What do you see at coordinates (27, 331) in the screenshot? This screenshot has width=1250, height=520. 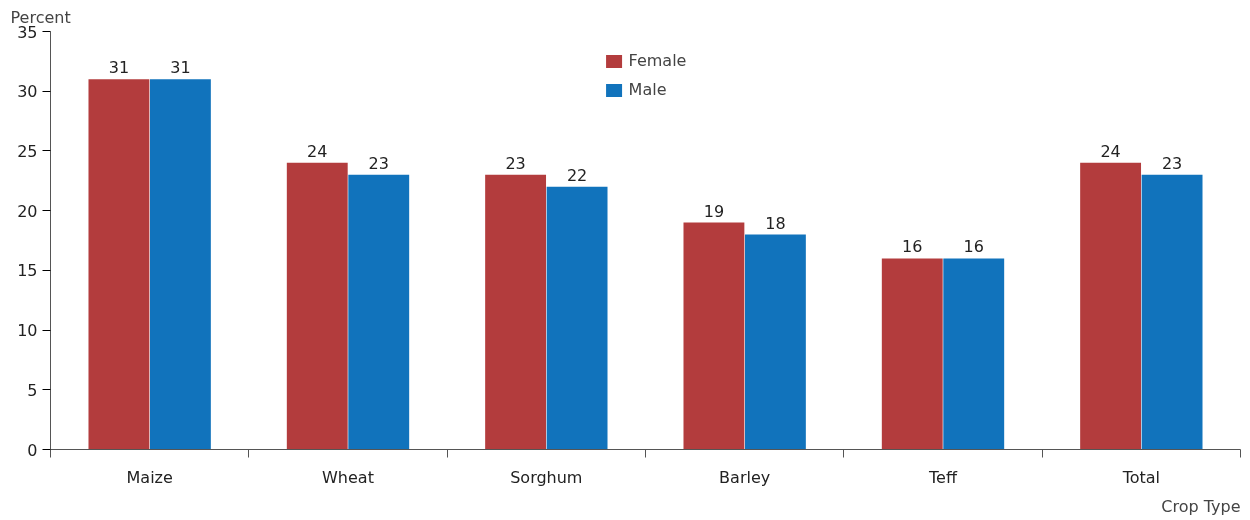 I see `y-tick-label: 10` at bounding box center [27, 331].